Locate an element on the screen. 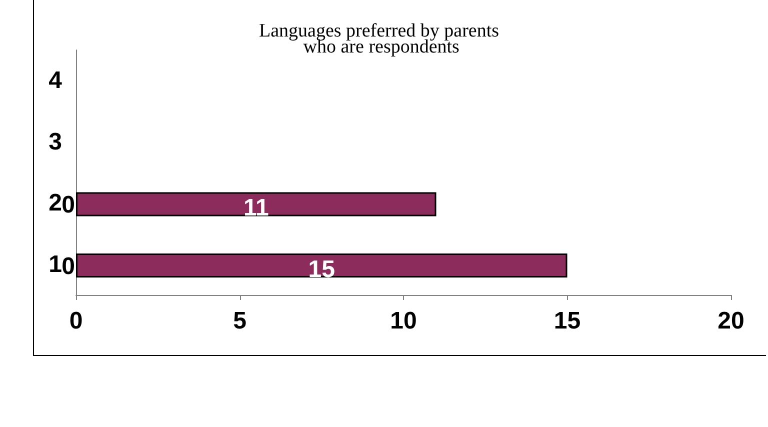  x-tick-label: 0 is located at coordinates (76, 321).